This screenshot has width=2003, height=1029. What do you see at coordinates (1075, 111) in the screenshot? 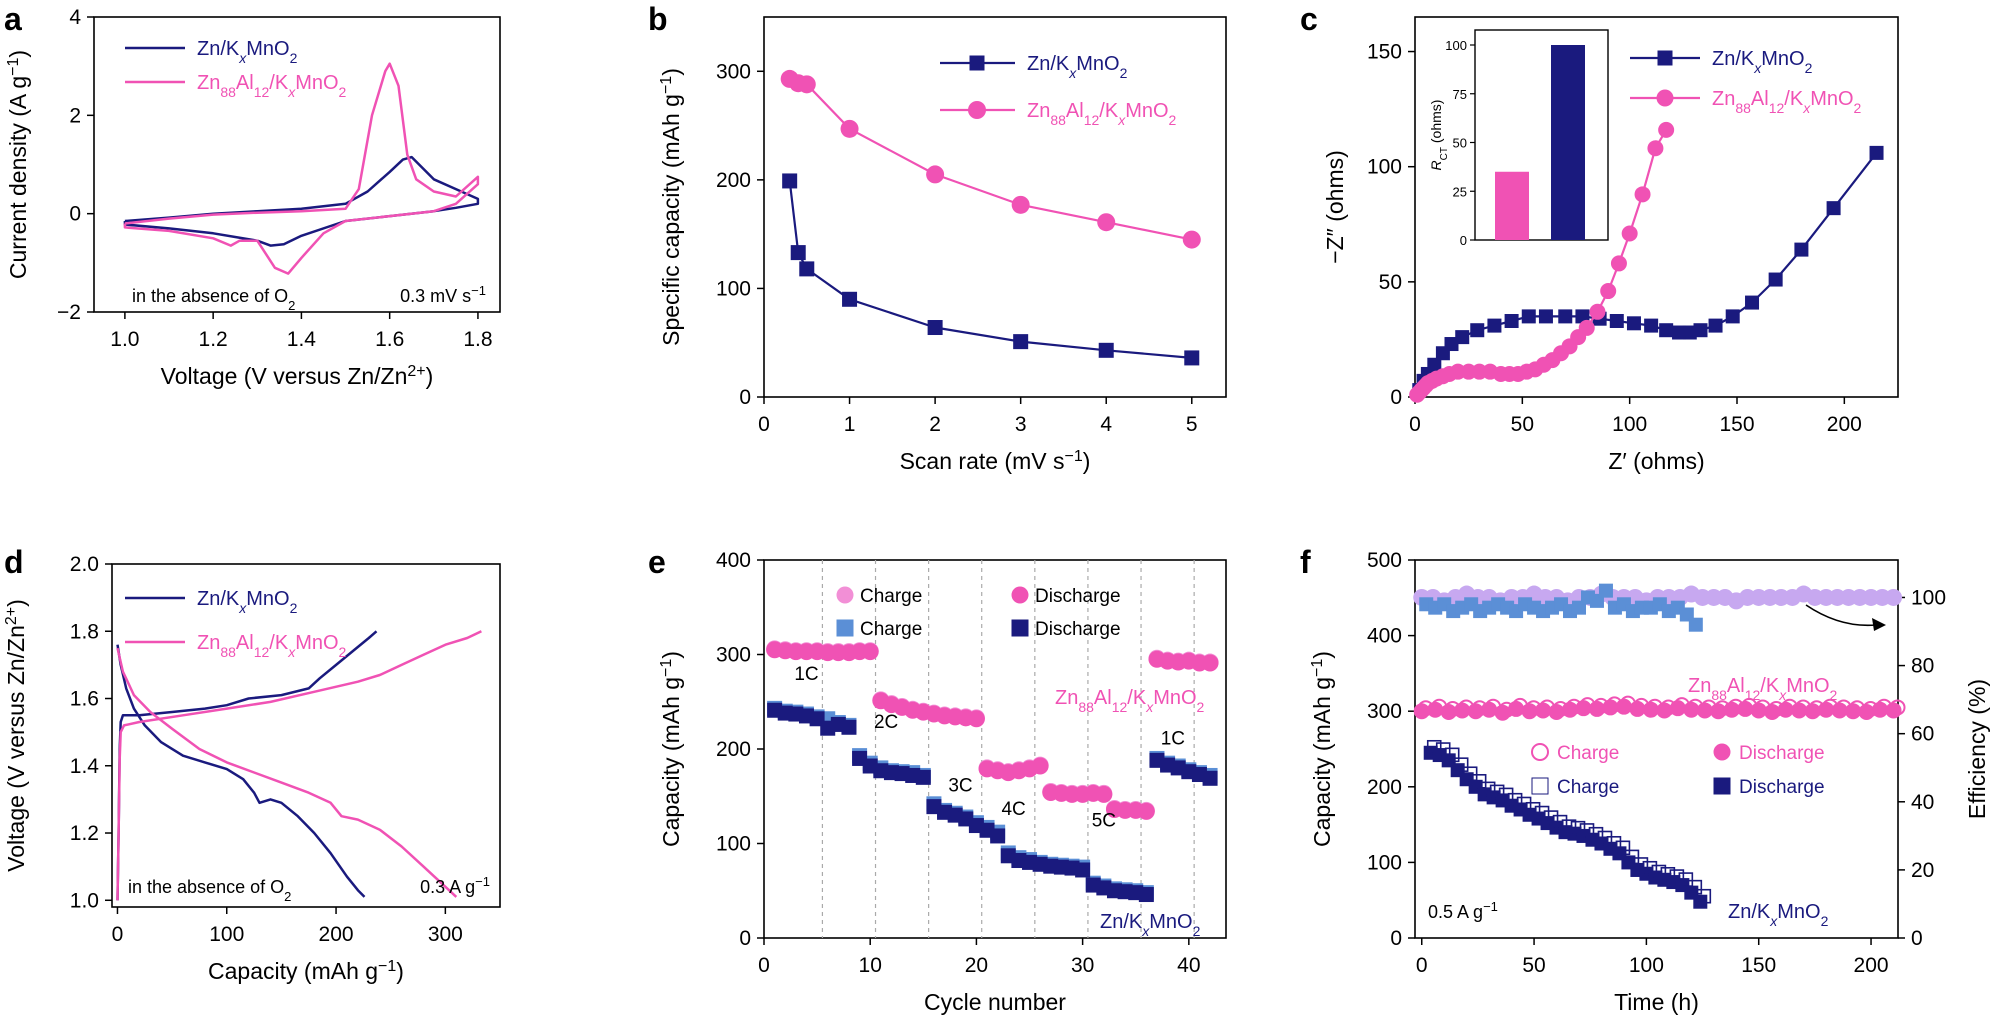
I see `text-part: Al` at bounding box center [1075, 111].